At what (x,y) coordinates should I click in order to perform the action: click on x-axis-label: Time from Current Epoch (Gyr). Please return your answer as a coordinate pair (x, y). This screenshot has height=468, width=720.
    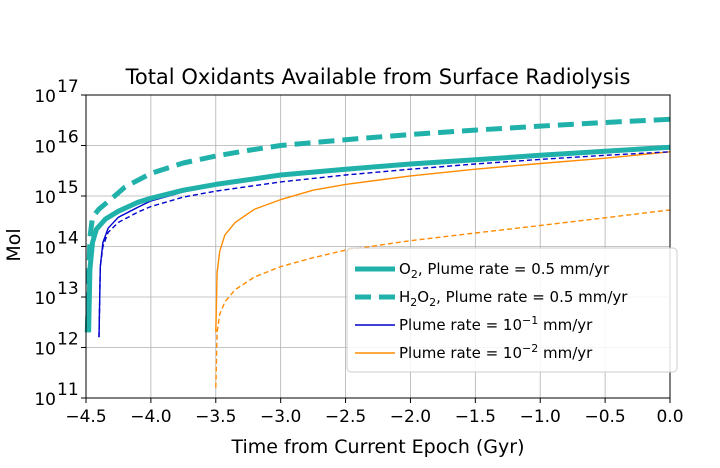
    Looking at the image, I should click on (377, 447).